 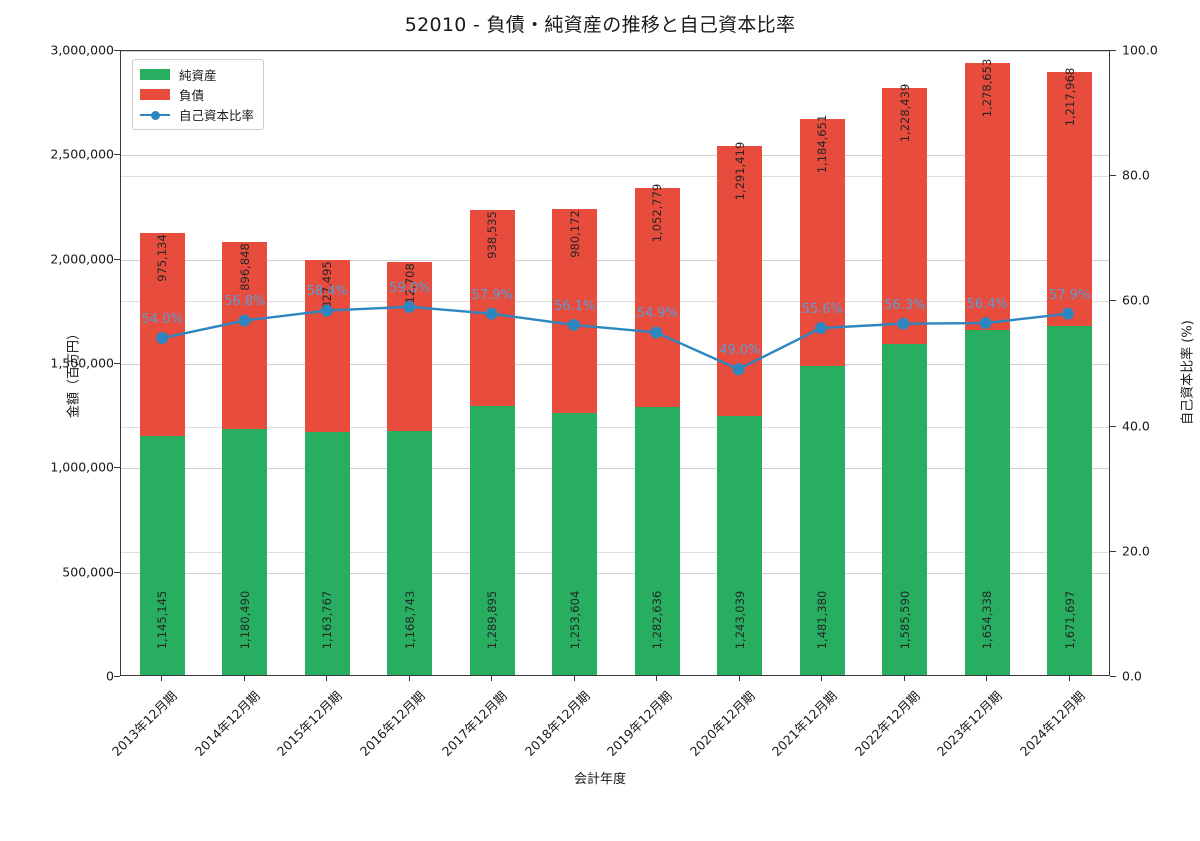 I want to click on x-axis-tick-label: 2023年12月期, so click(x=969, y=723).